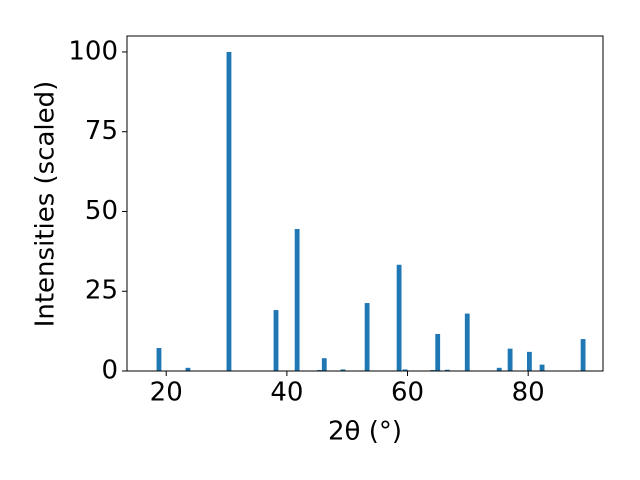 The image size is (640, 480). What do you see at coordinates (101, 291) in the screenshot?
I see `y-tick-label: 25` at bounding box center [101, 291].